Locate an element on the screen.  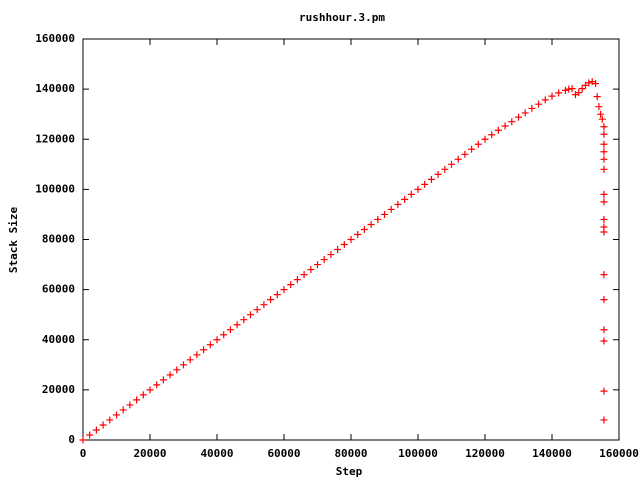
x-axis-label: Step is located at coordinates (349, 471).